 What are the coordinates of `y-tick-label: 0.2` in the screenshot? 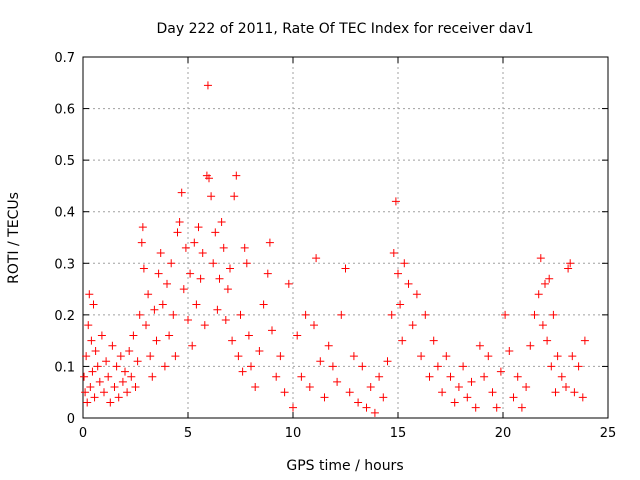 It's located at (64, 316).